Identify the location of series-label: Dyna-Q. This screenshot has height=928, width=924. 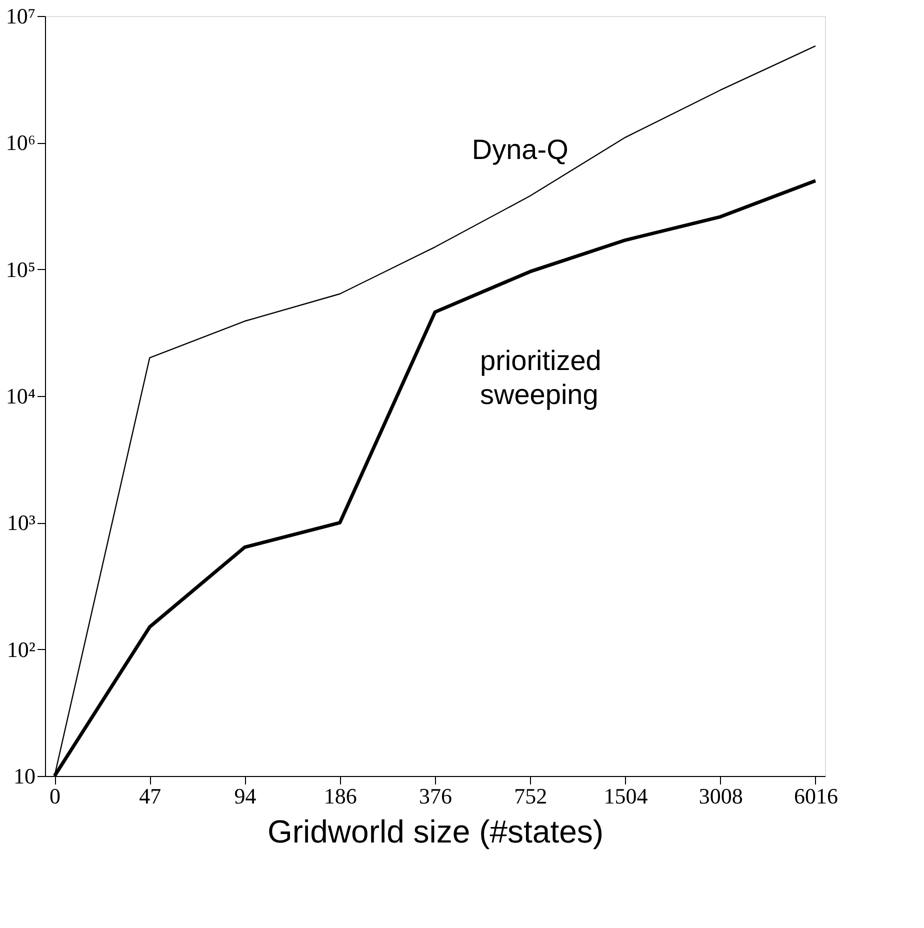
(520, 149).